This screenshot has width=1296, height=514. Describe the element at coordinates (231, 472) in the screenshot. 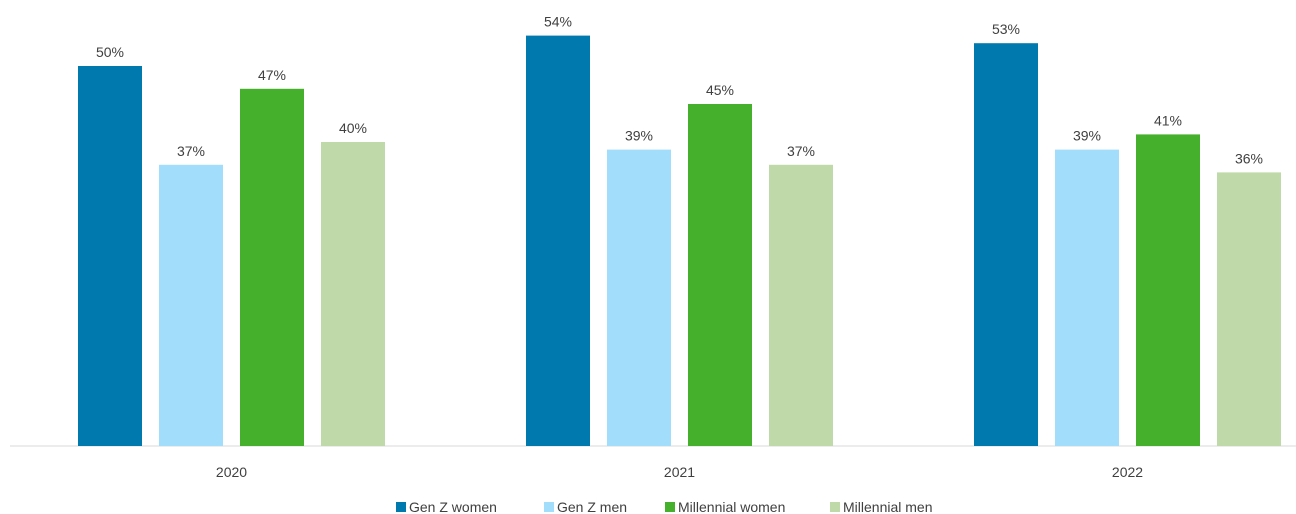

I see `x-tick-label-2020: 2020` at that location.